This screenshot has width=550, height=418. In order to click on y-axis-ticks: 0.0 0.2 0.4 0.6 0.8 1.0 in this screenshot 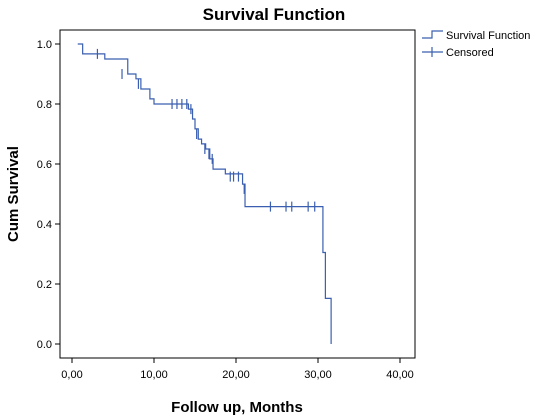, I will do `click(48, 195)`.